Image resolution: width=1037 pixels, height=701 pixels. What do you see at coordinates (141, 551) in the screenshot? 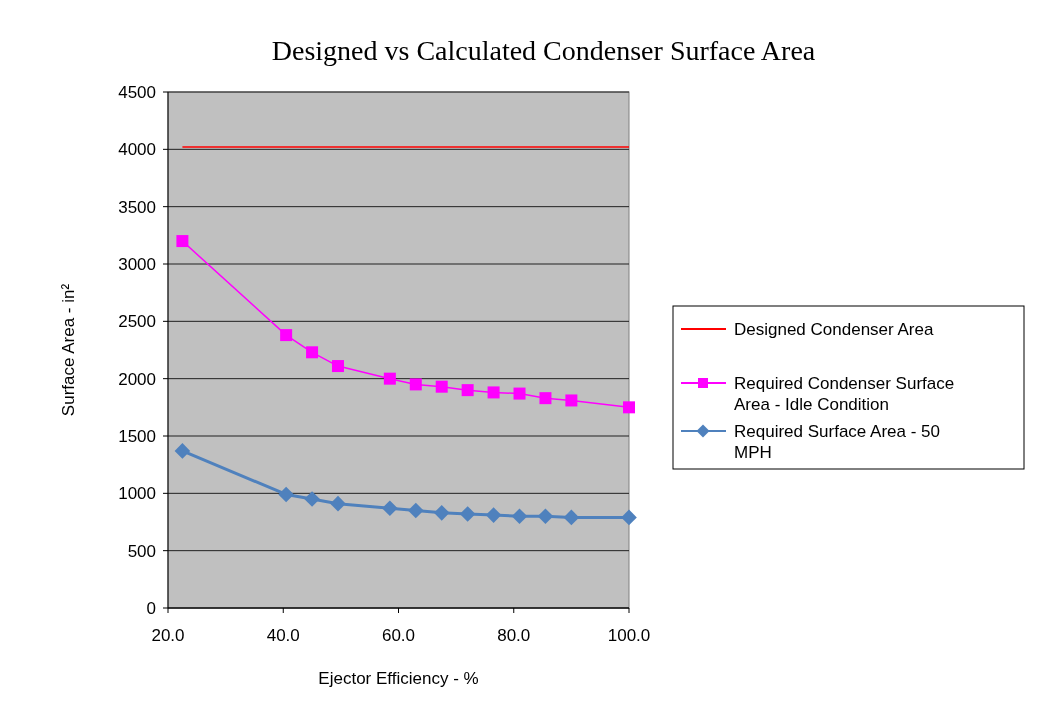
I see `y-tick-label: 500` at bounding box center [141, 551].